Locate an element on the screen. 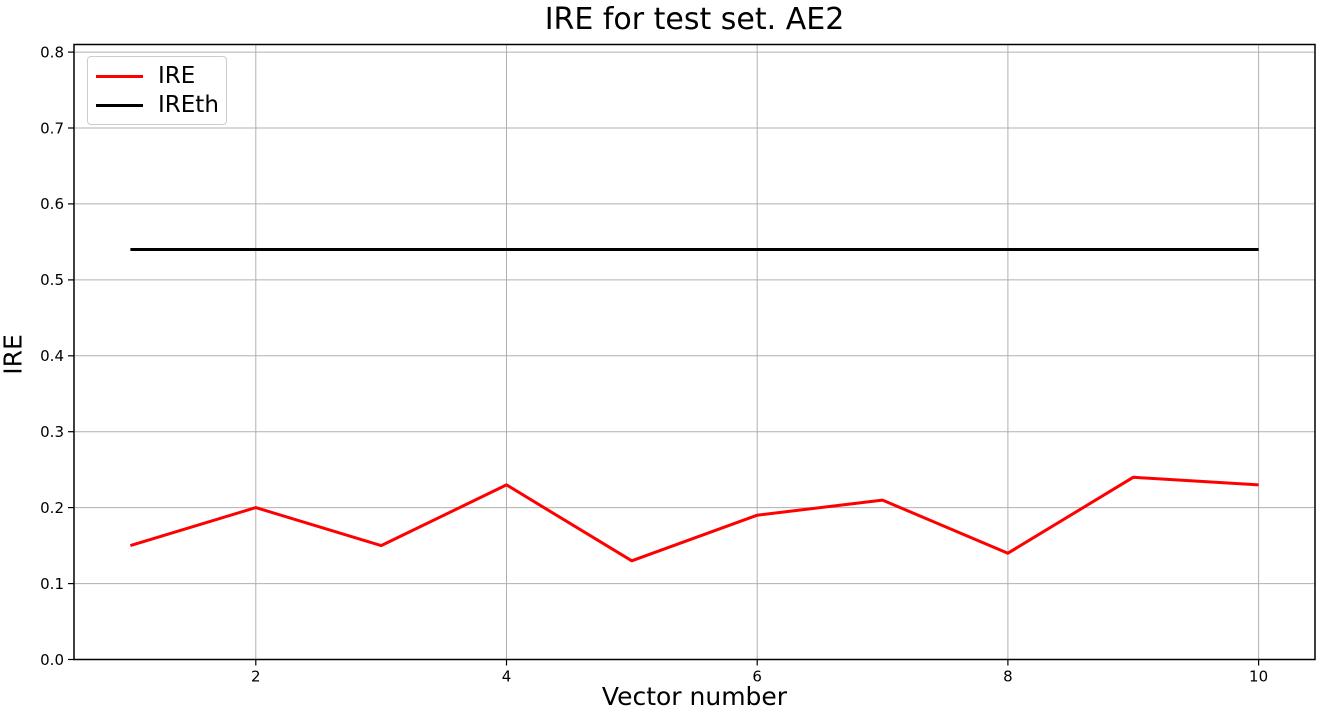  chart-title: IRE for test set. AE2 is located at coordinates (694, 19).